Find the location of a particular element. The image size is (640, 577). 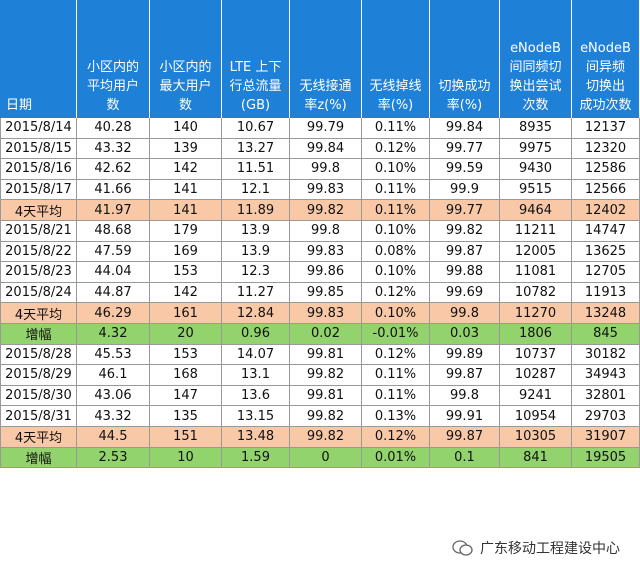

table-cell: 0.03 is located at coordinates (465, 334).